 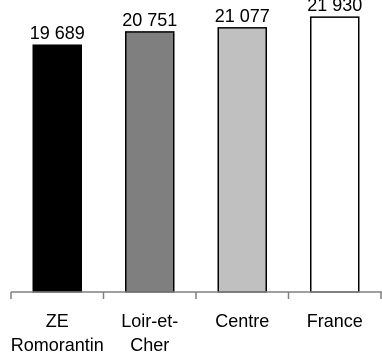 What do you see at coordinates (149, 20) in the screenshot?
I see `data-label-2: 20 751` at bounding box center [149, 20].